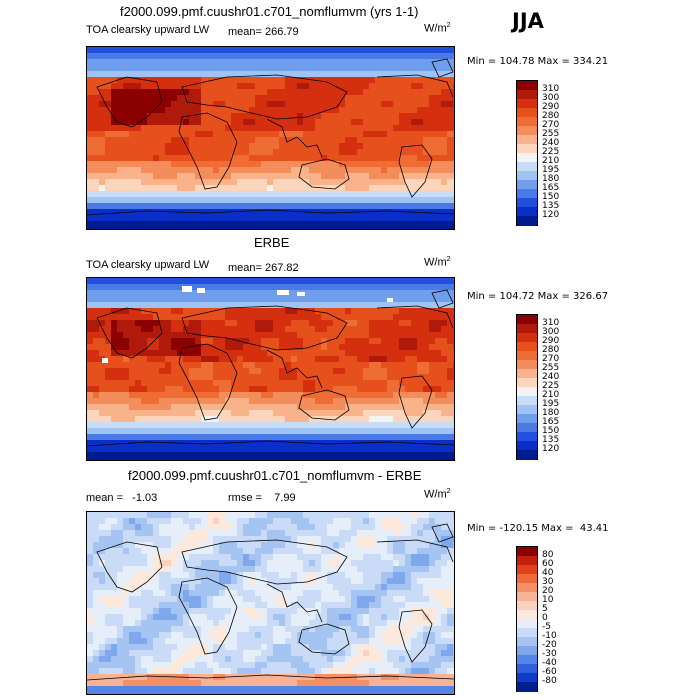 The image size is (700, 700). What do you see at coordinates (551, 341) in the screenshot?
I see `panel2-colorbar-label: 290` at bounding box center [551, 341].